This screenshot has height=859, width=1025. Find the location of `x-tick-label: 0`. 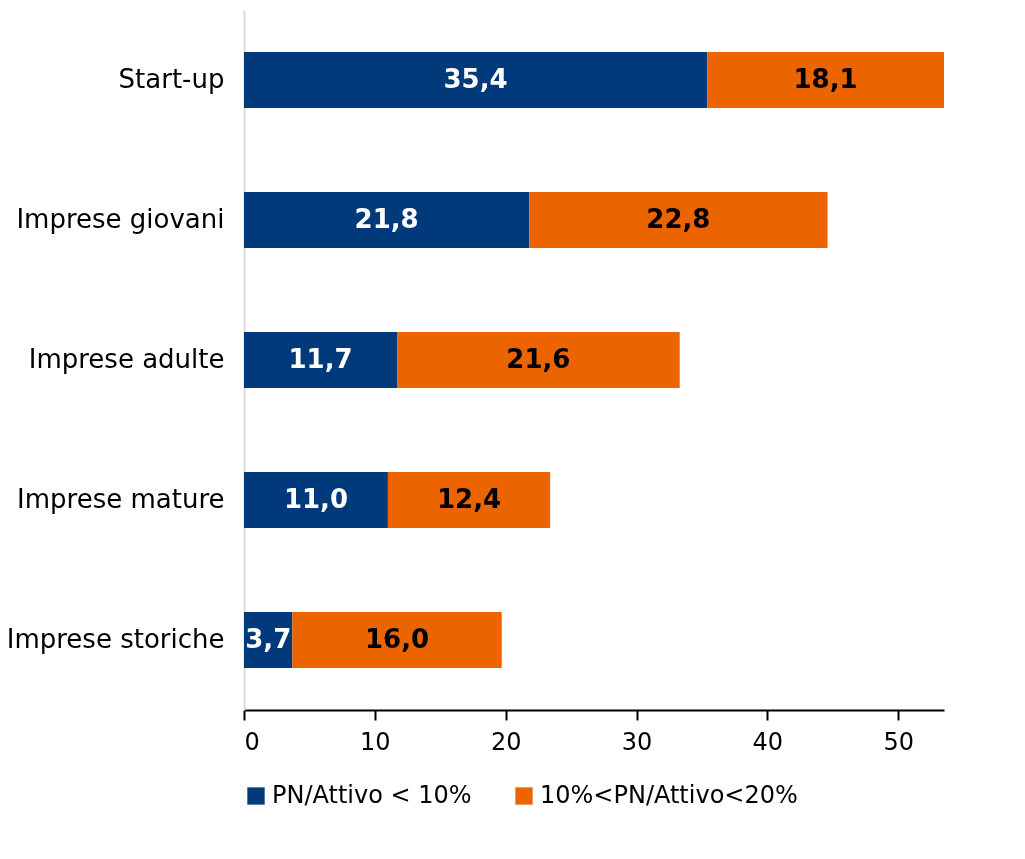

x-tick-label: 0 is located at coordinates (252, 741).